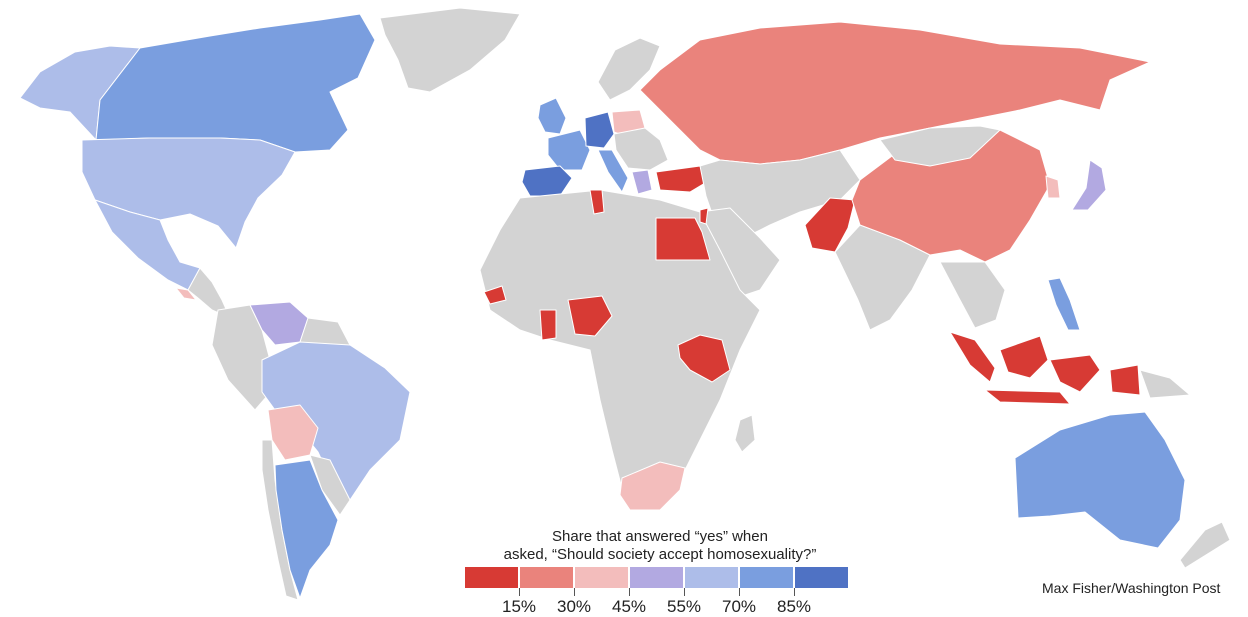 This screenshot has width=1248, height=617. Describe the element at coordinates (830, 225) in the screenshot. I see `region-pakistan` at that location.